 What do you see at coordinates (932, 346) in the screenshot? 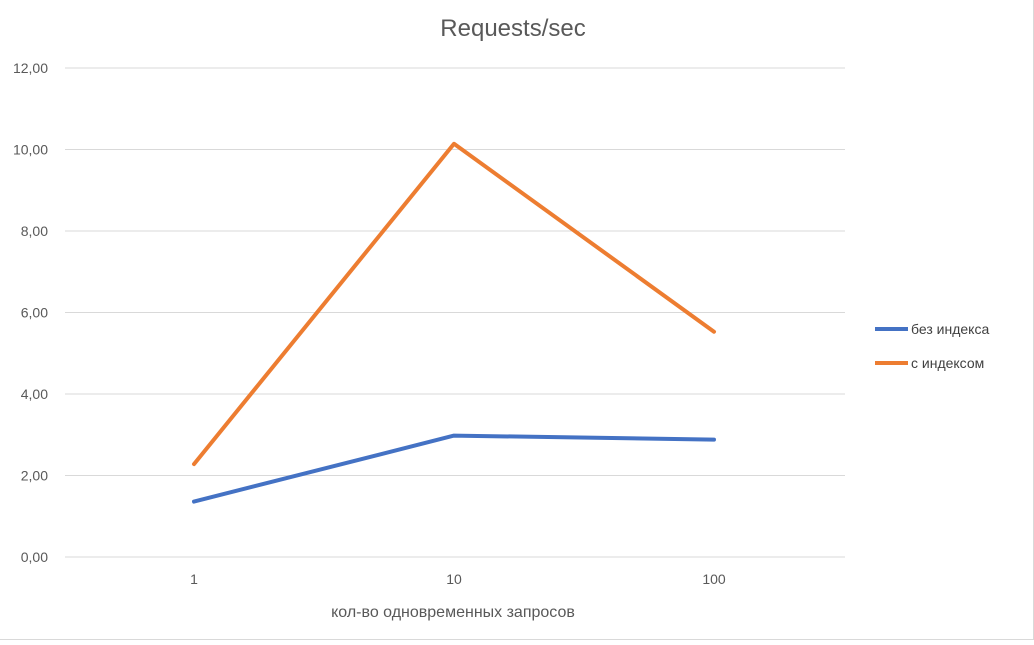
I see `legend: без индекса с индексом` at bounding box center [932, 346].